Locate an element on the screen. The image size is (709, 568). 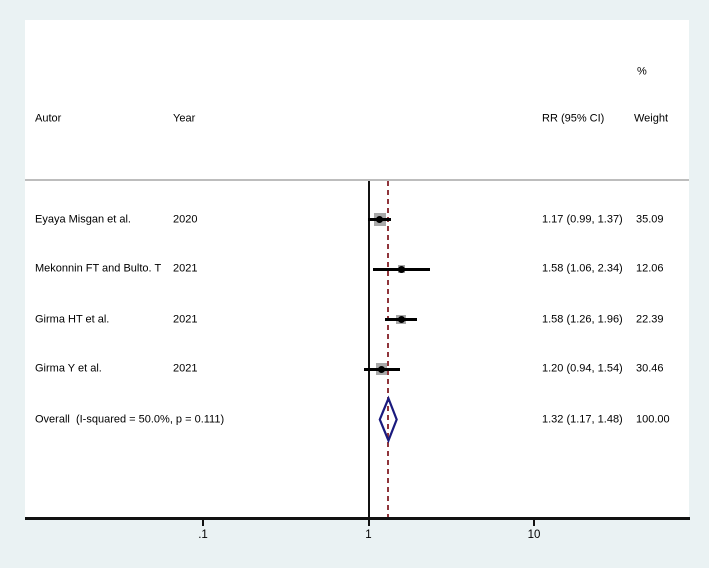
study-rr-ci-label: 1.20 (0.94, 1.54) is located at coordinates (582, 368).